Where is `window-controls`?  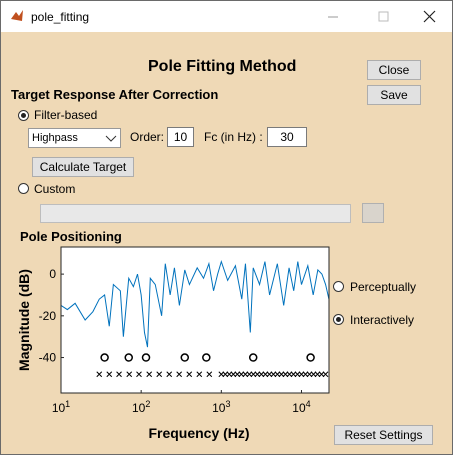
window-controls is located at coordinates (383, 17).